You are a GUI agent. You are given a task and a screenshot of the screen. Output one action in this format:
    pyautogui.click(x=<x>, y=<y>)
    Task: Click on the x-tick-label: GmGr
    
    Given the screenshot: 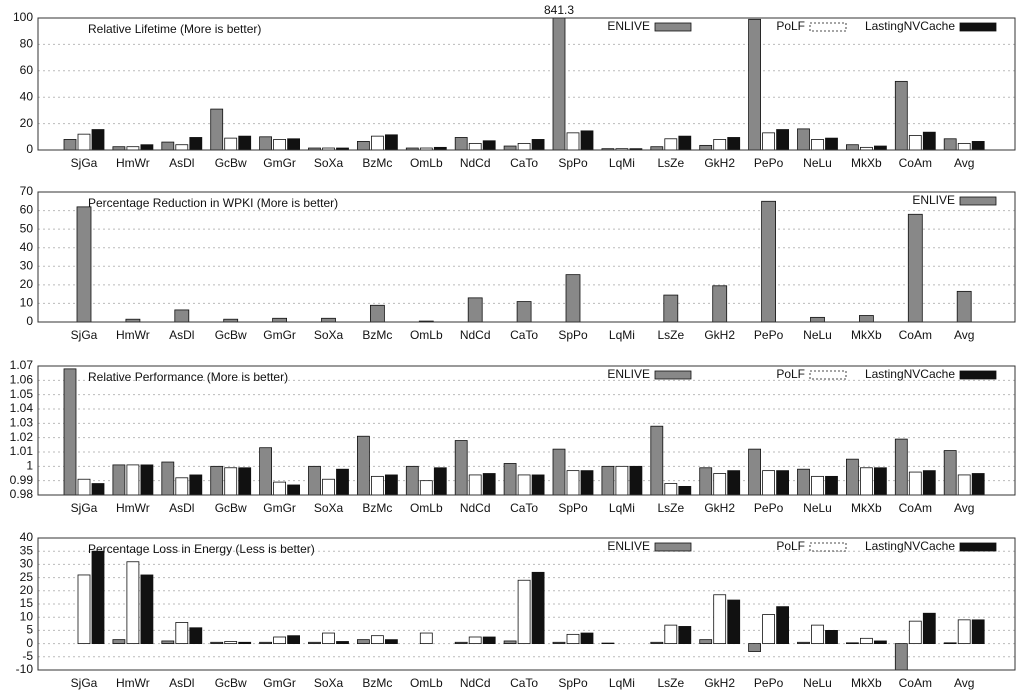 What is the action you would take?
    pyautogui.click(x=279, y=163)
    